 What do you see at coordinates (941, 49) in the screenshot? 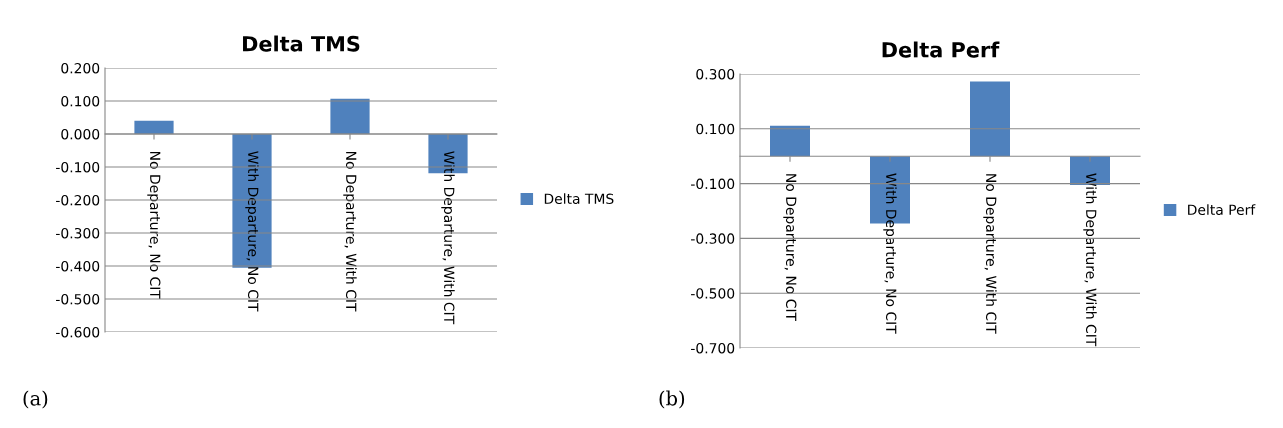
I see `chart-title: Delta Perf` at bounding box center [941, 49].